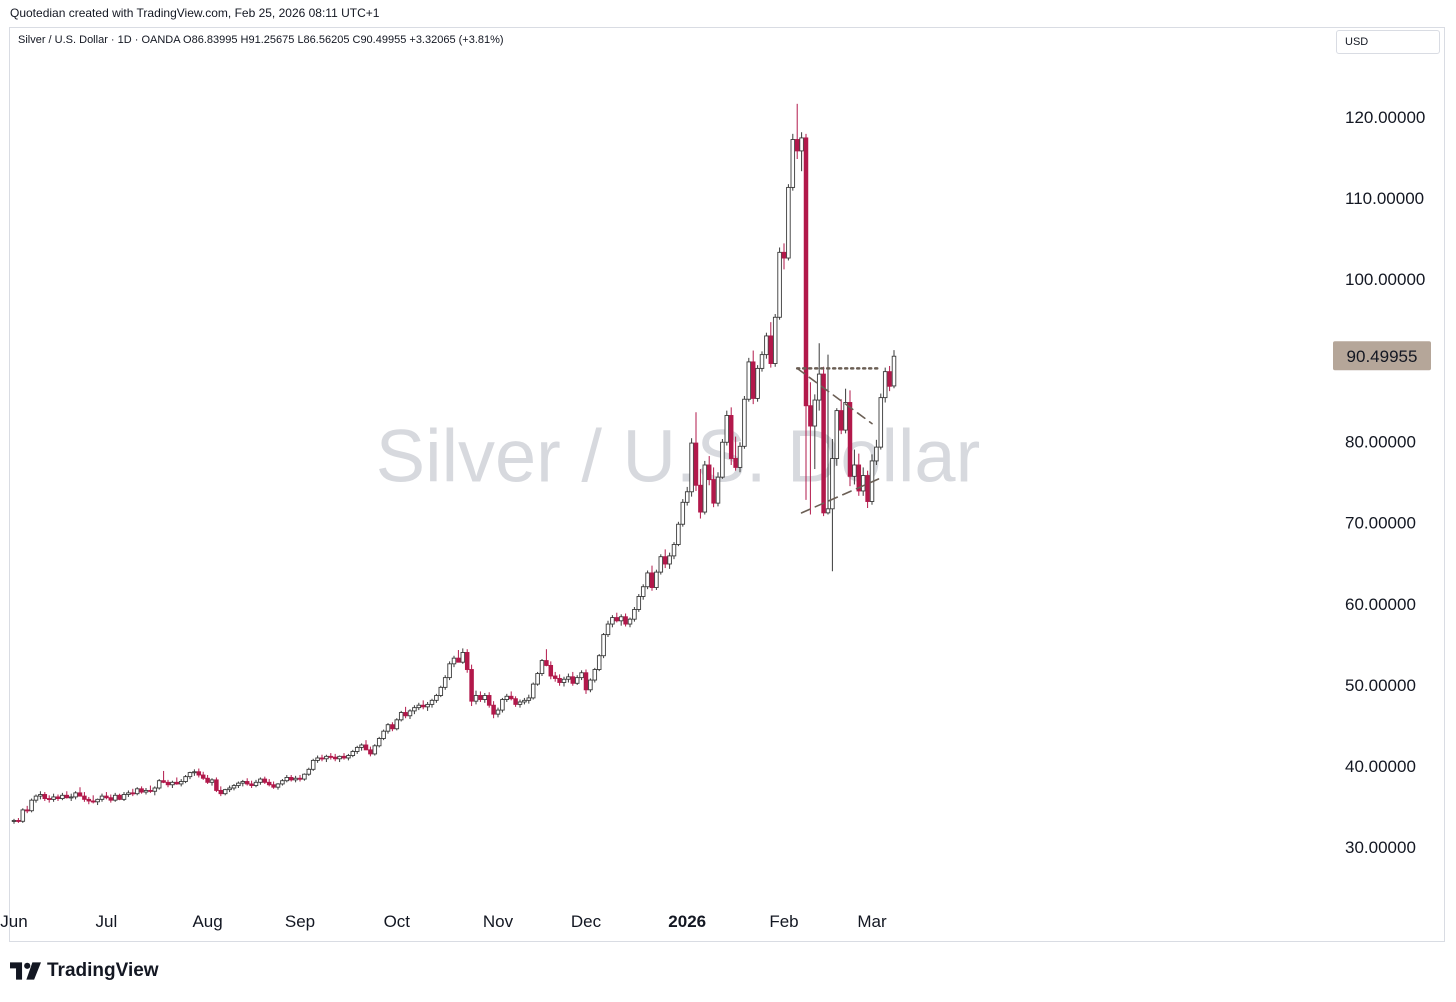  Describe the element at coordinates (84, 971) in the screenshot. I see `tradingview-brand: TradingView` at that location.